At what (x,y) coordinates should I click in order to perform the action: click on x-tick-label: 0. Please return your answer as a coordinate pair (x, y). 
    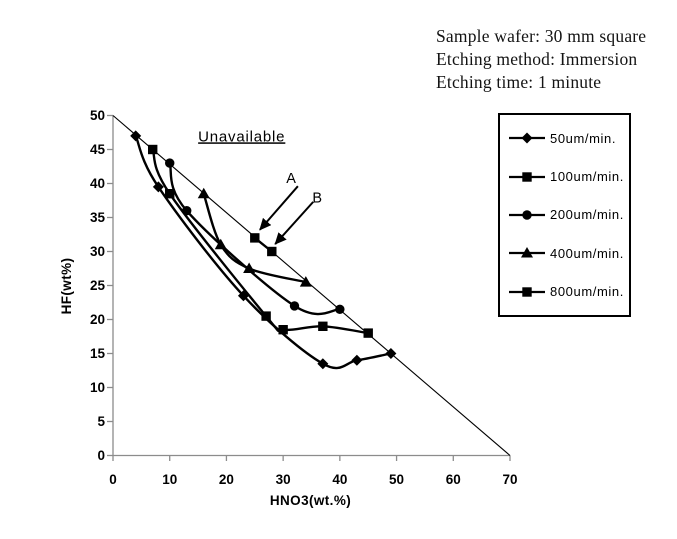
    Looking at the image, I should click on (113, 479).